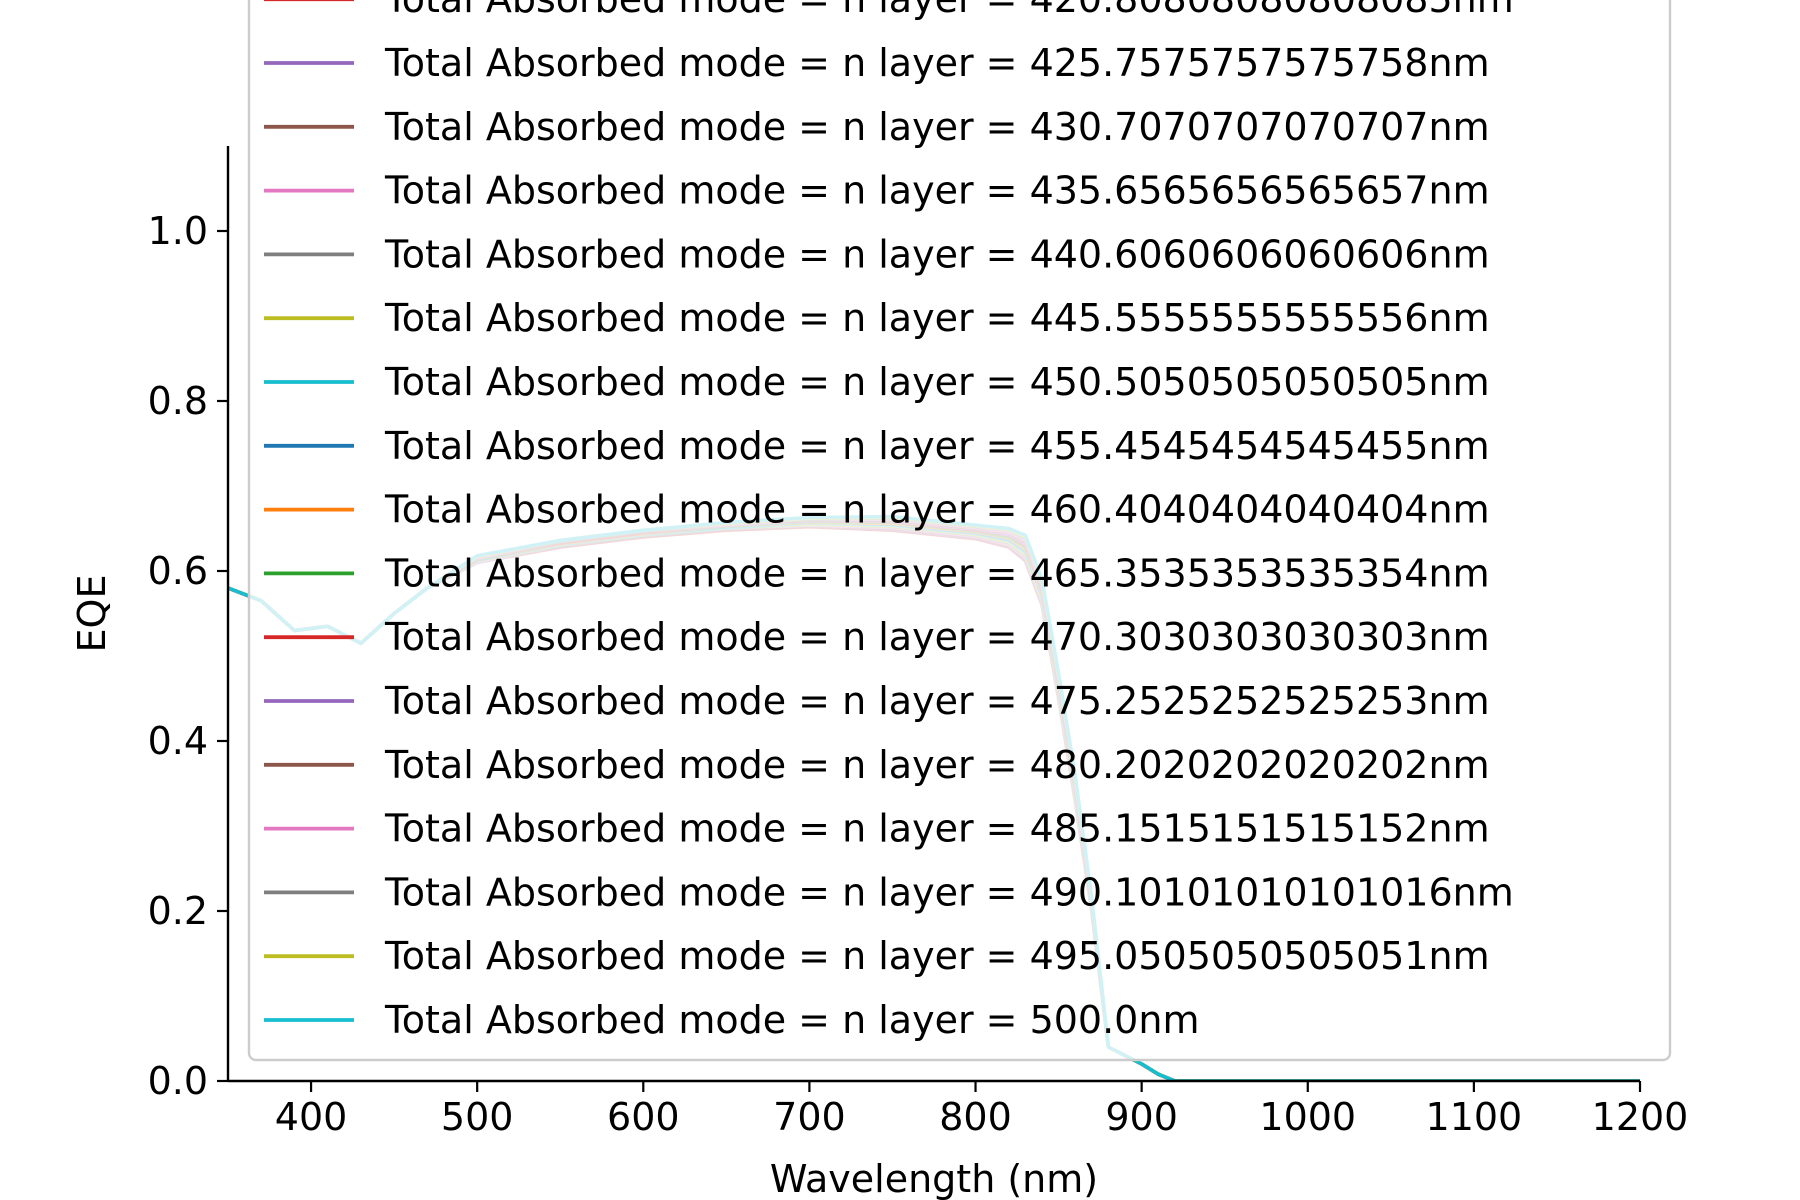  I want to click on x-tick-label: 1100, so click(1474, 1117).